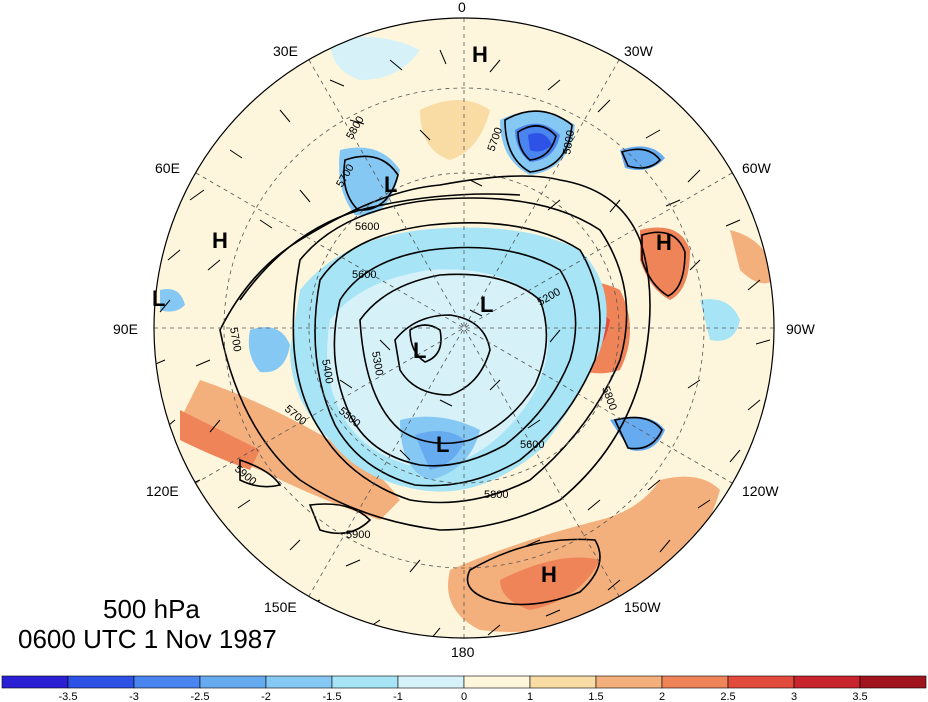 Image resolution: width=928 pixels, height=702 pixels. Describe the element at coordinates (68, 696) in the screenshot. I see `colorbar-tick-label: -3.5` at that location.